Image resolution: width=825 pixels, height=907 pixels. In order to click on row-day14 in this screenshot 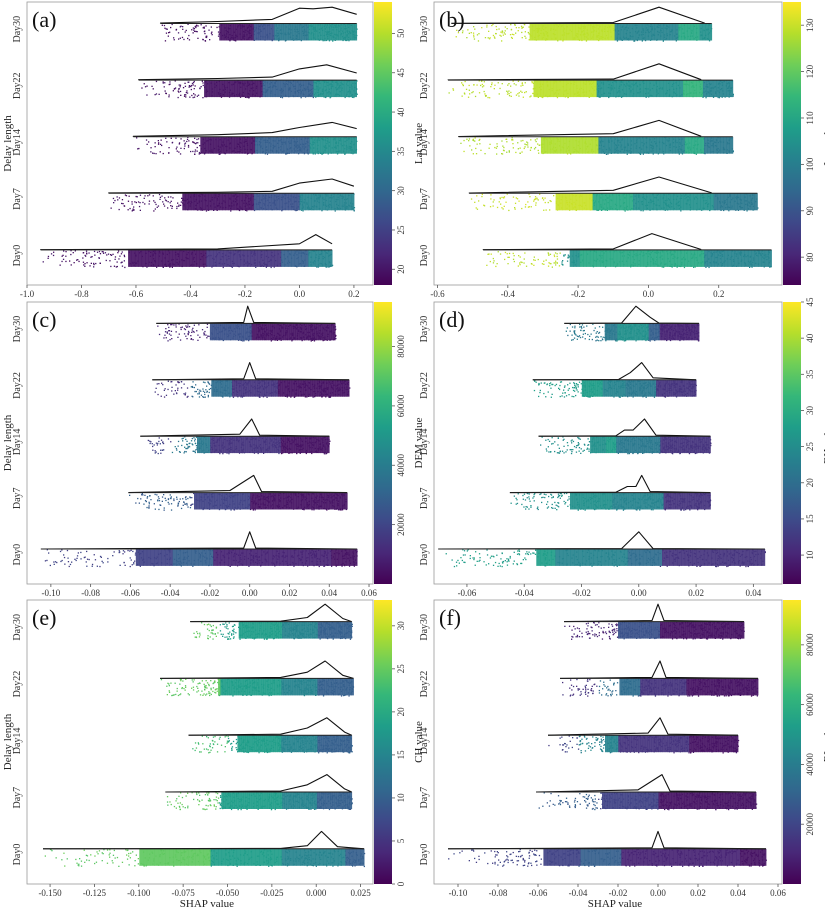, I will do `click(596, 137)`.